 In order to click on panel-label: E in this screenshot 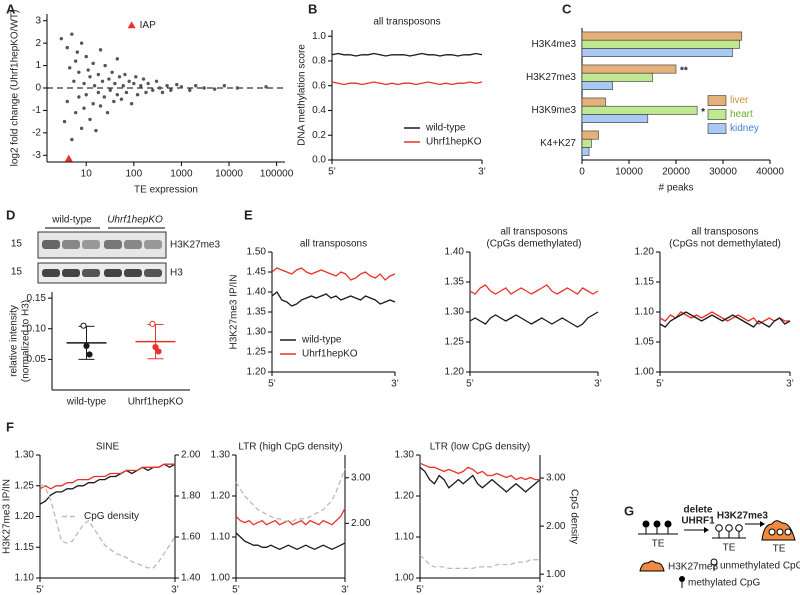, I will do `click(248, 214)`.